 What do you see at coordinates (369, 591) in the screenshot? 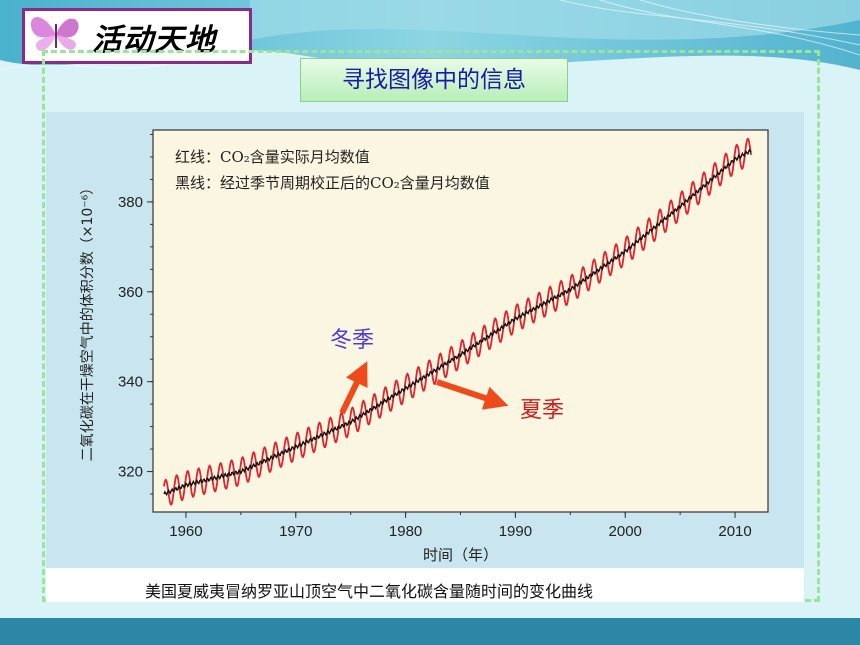
I see `figure-caption: 美国夏威夷冒纳罗亚山顶空气中二氧化碳含量随时间的变化曲线` at bounding box center [369, 591].